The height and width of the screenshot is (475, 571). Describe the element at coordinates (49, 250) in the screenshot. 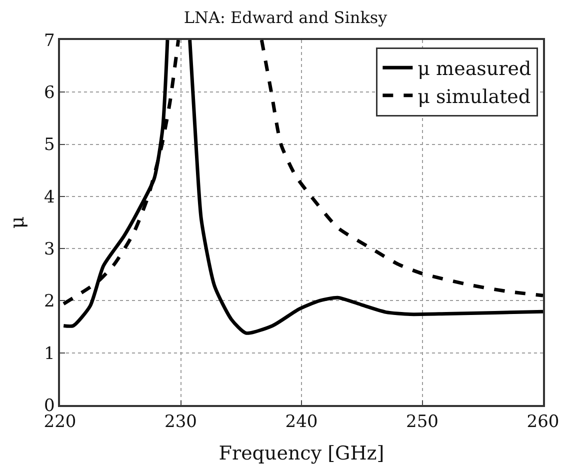

I see `y-tick-label: 3` at that location.